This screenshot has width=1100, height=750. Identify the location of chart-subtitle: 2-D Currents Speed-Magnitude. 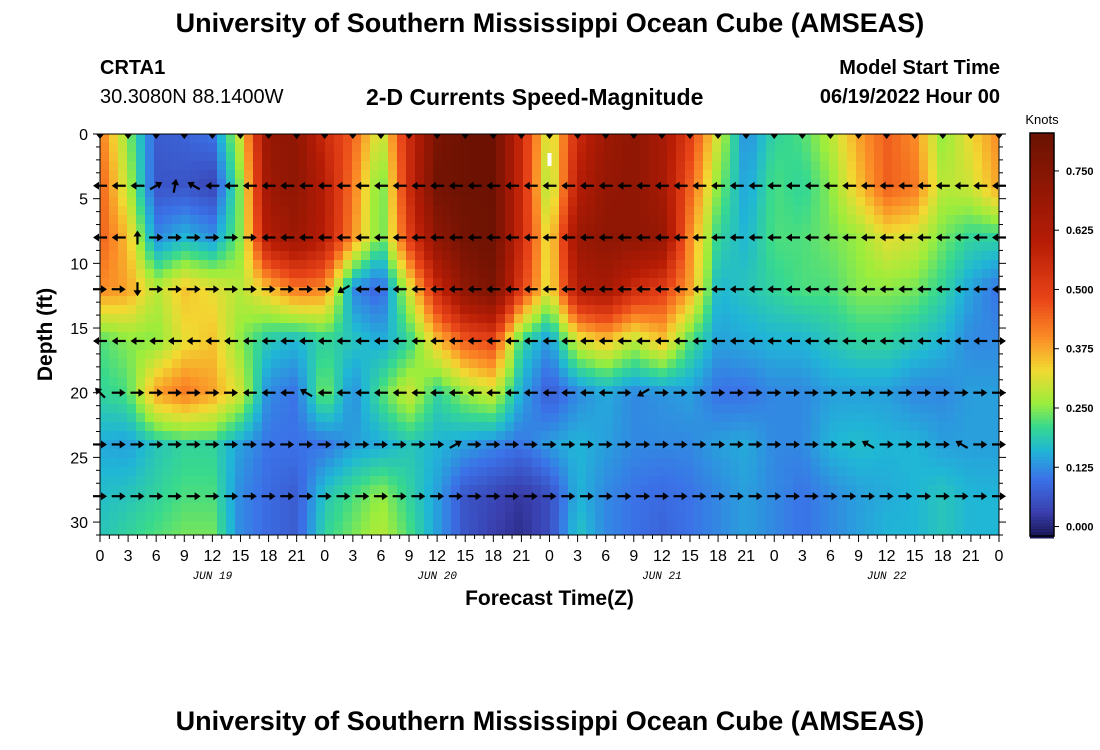
(535, 97).